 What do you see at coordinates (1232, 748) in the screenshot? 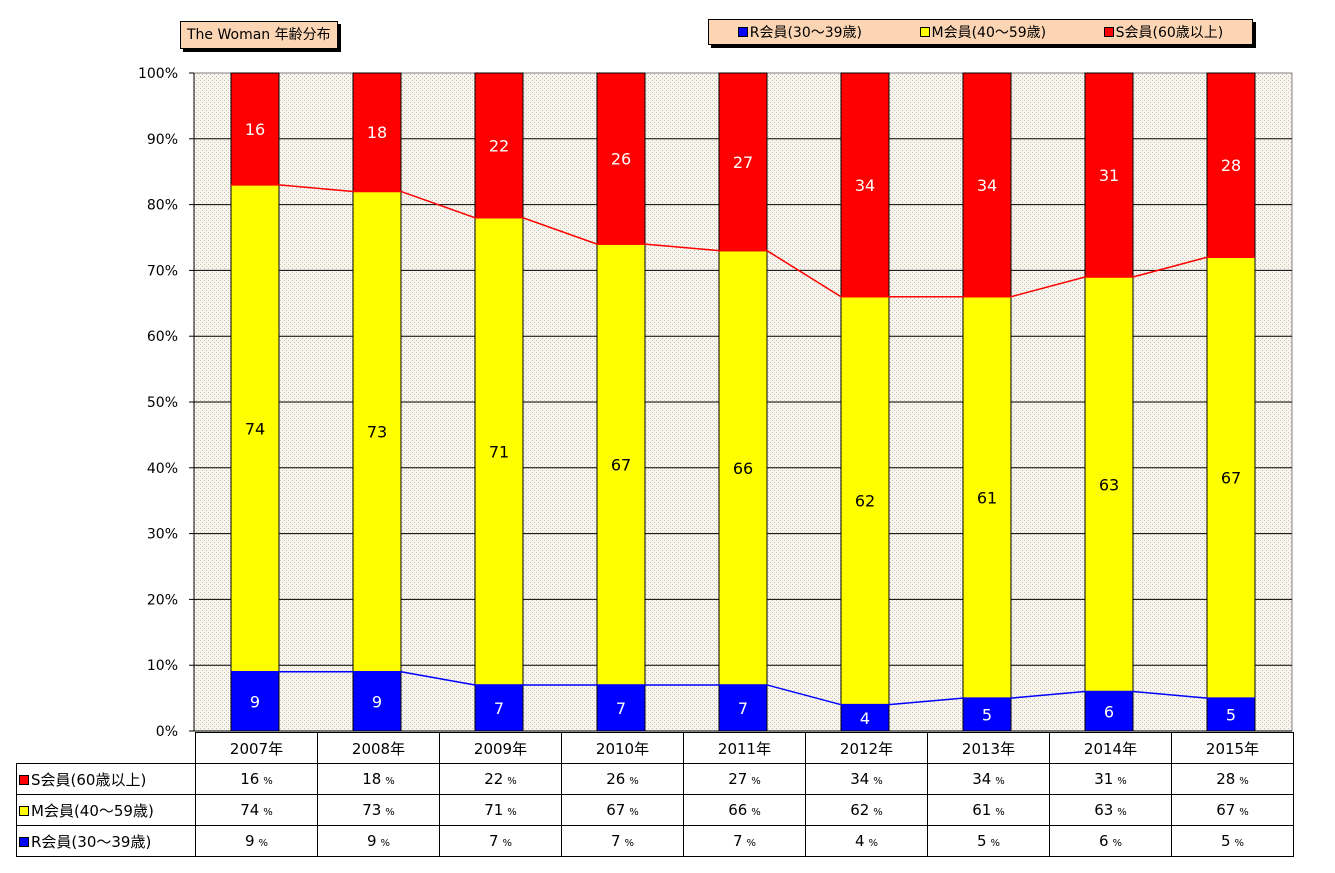
I see `table-category-label: 2015年` at bounding box center [1232, 748].